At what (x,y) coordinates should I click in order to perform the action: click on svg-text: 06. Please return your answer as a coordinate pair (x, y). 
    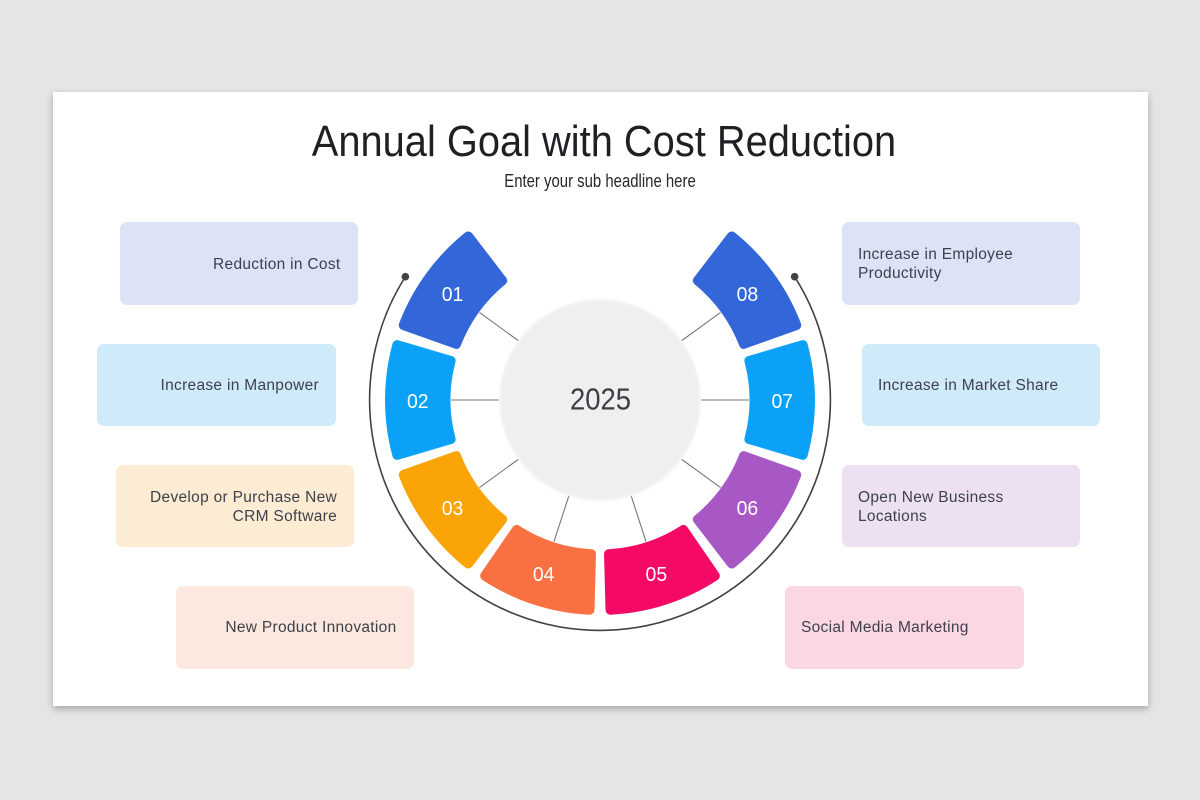
    Looking at the image, I should click on (748, 509).